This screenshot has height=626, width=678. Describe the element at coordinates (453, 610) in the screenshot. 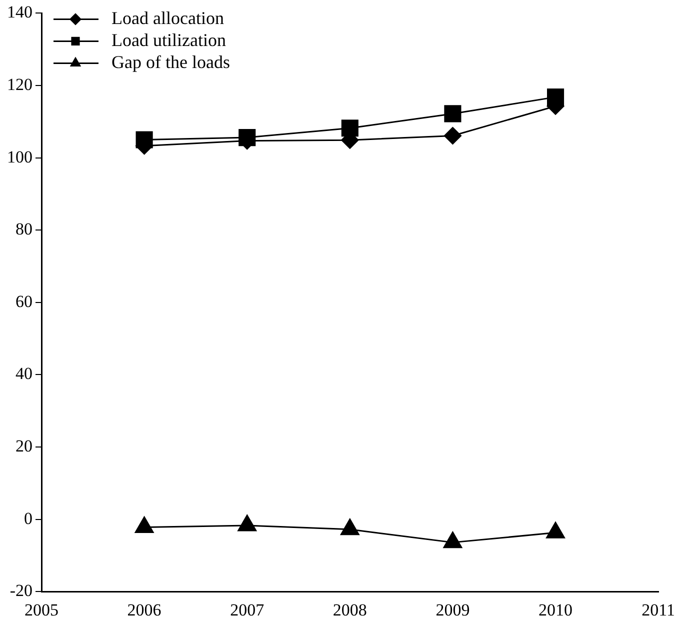

I see `x-tick-label: 2009` at that location.